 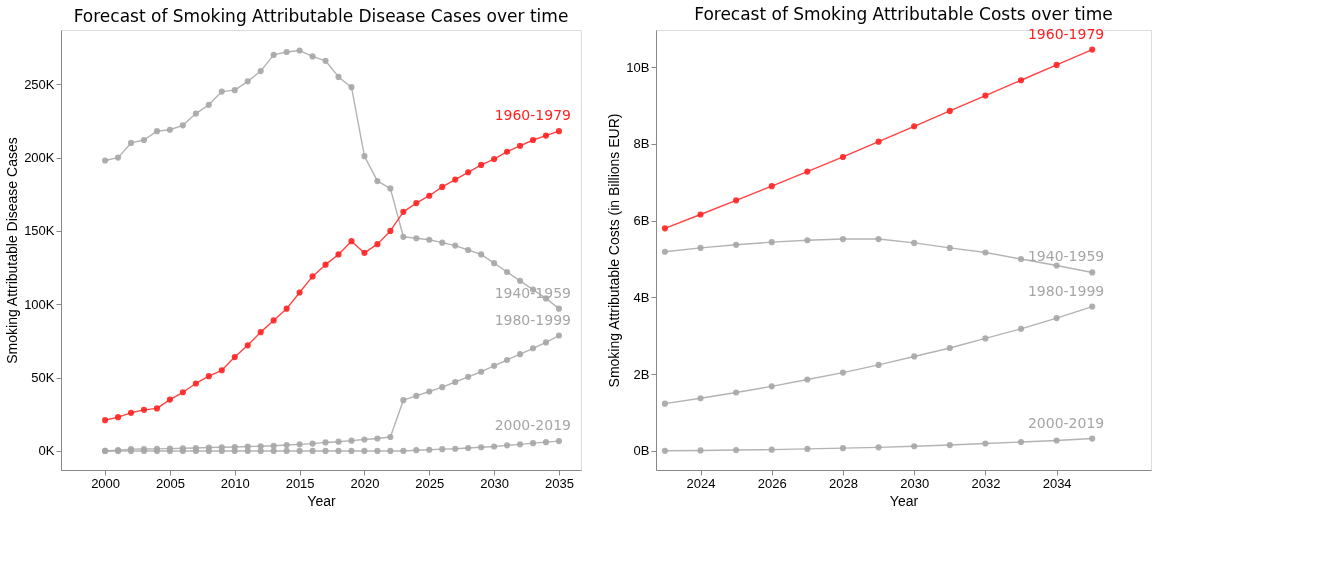 I want to click on y-tick-label: 4B, so click(x=641, y=297).